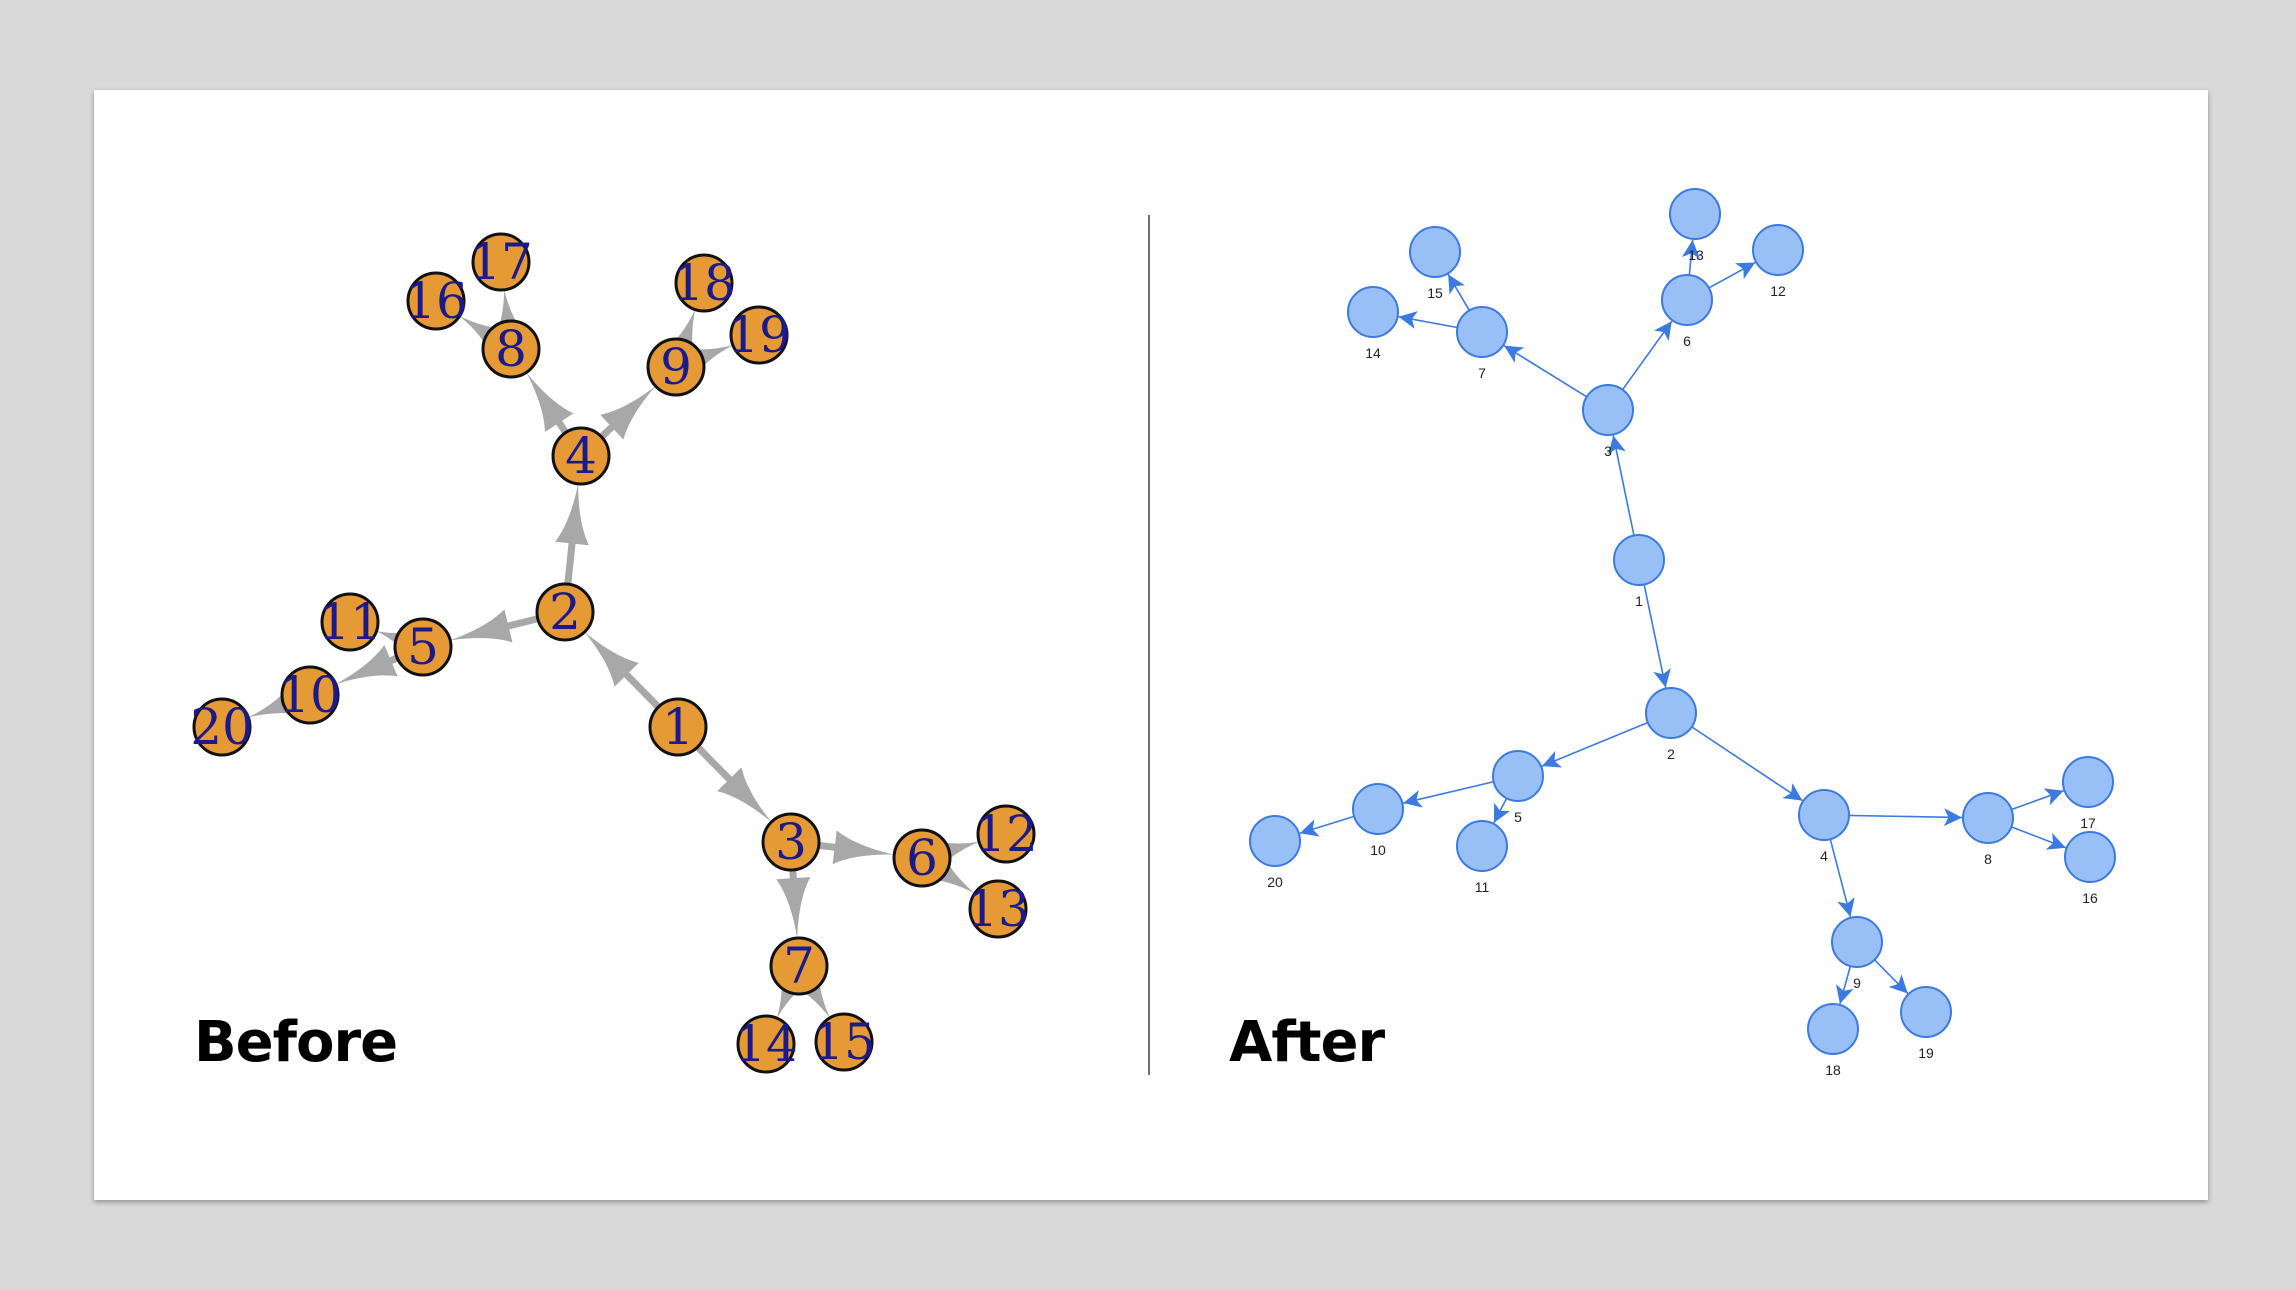  What do you see at coordinates (296, 1042) in the screenshot?
I see `before-label: Before` at bounding box center [296, 1042].